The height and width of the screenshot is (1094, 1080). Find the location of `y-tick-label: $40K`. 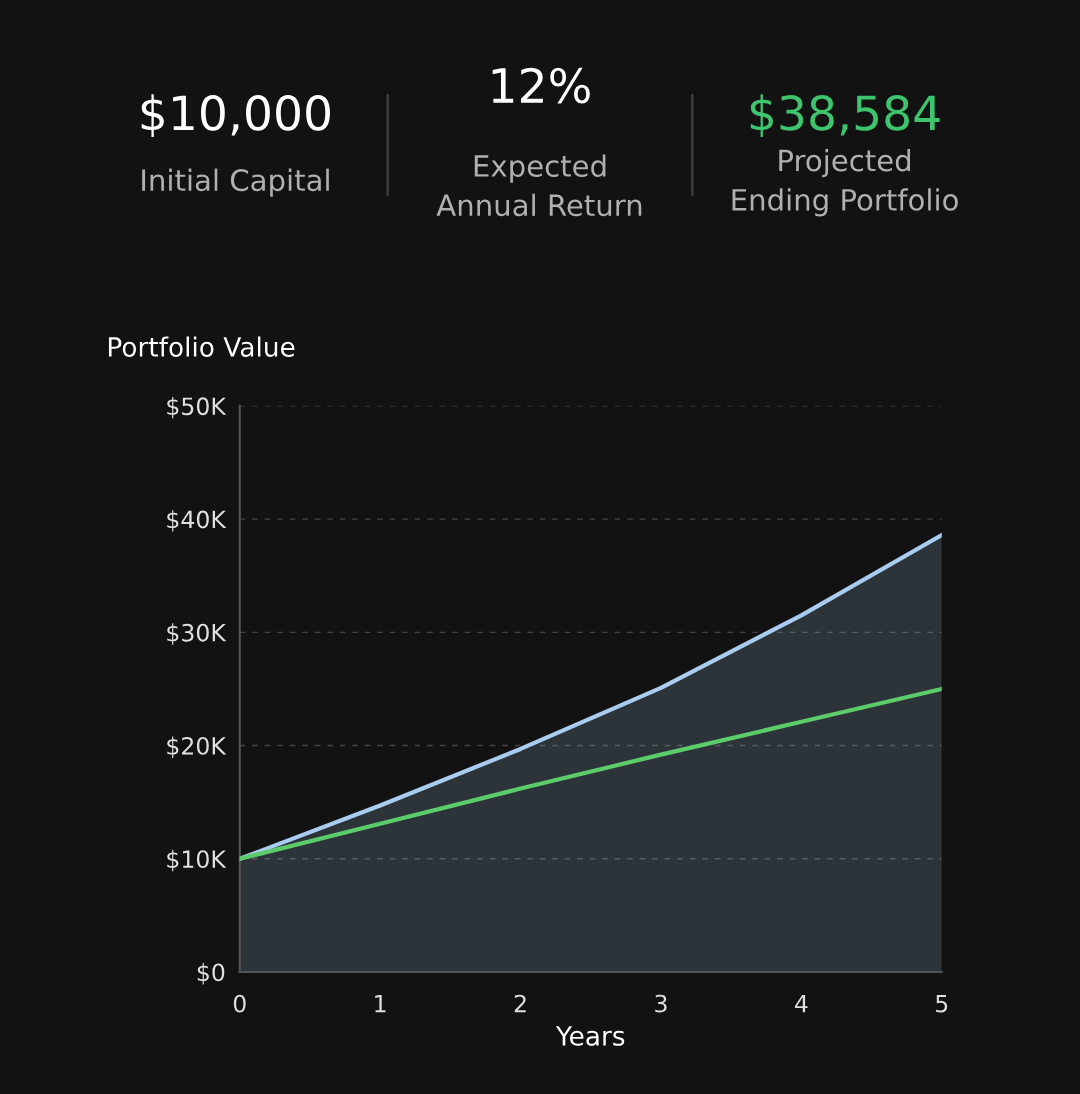

y-tick-label: $40K is located at coordinates (197, 521).